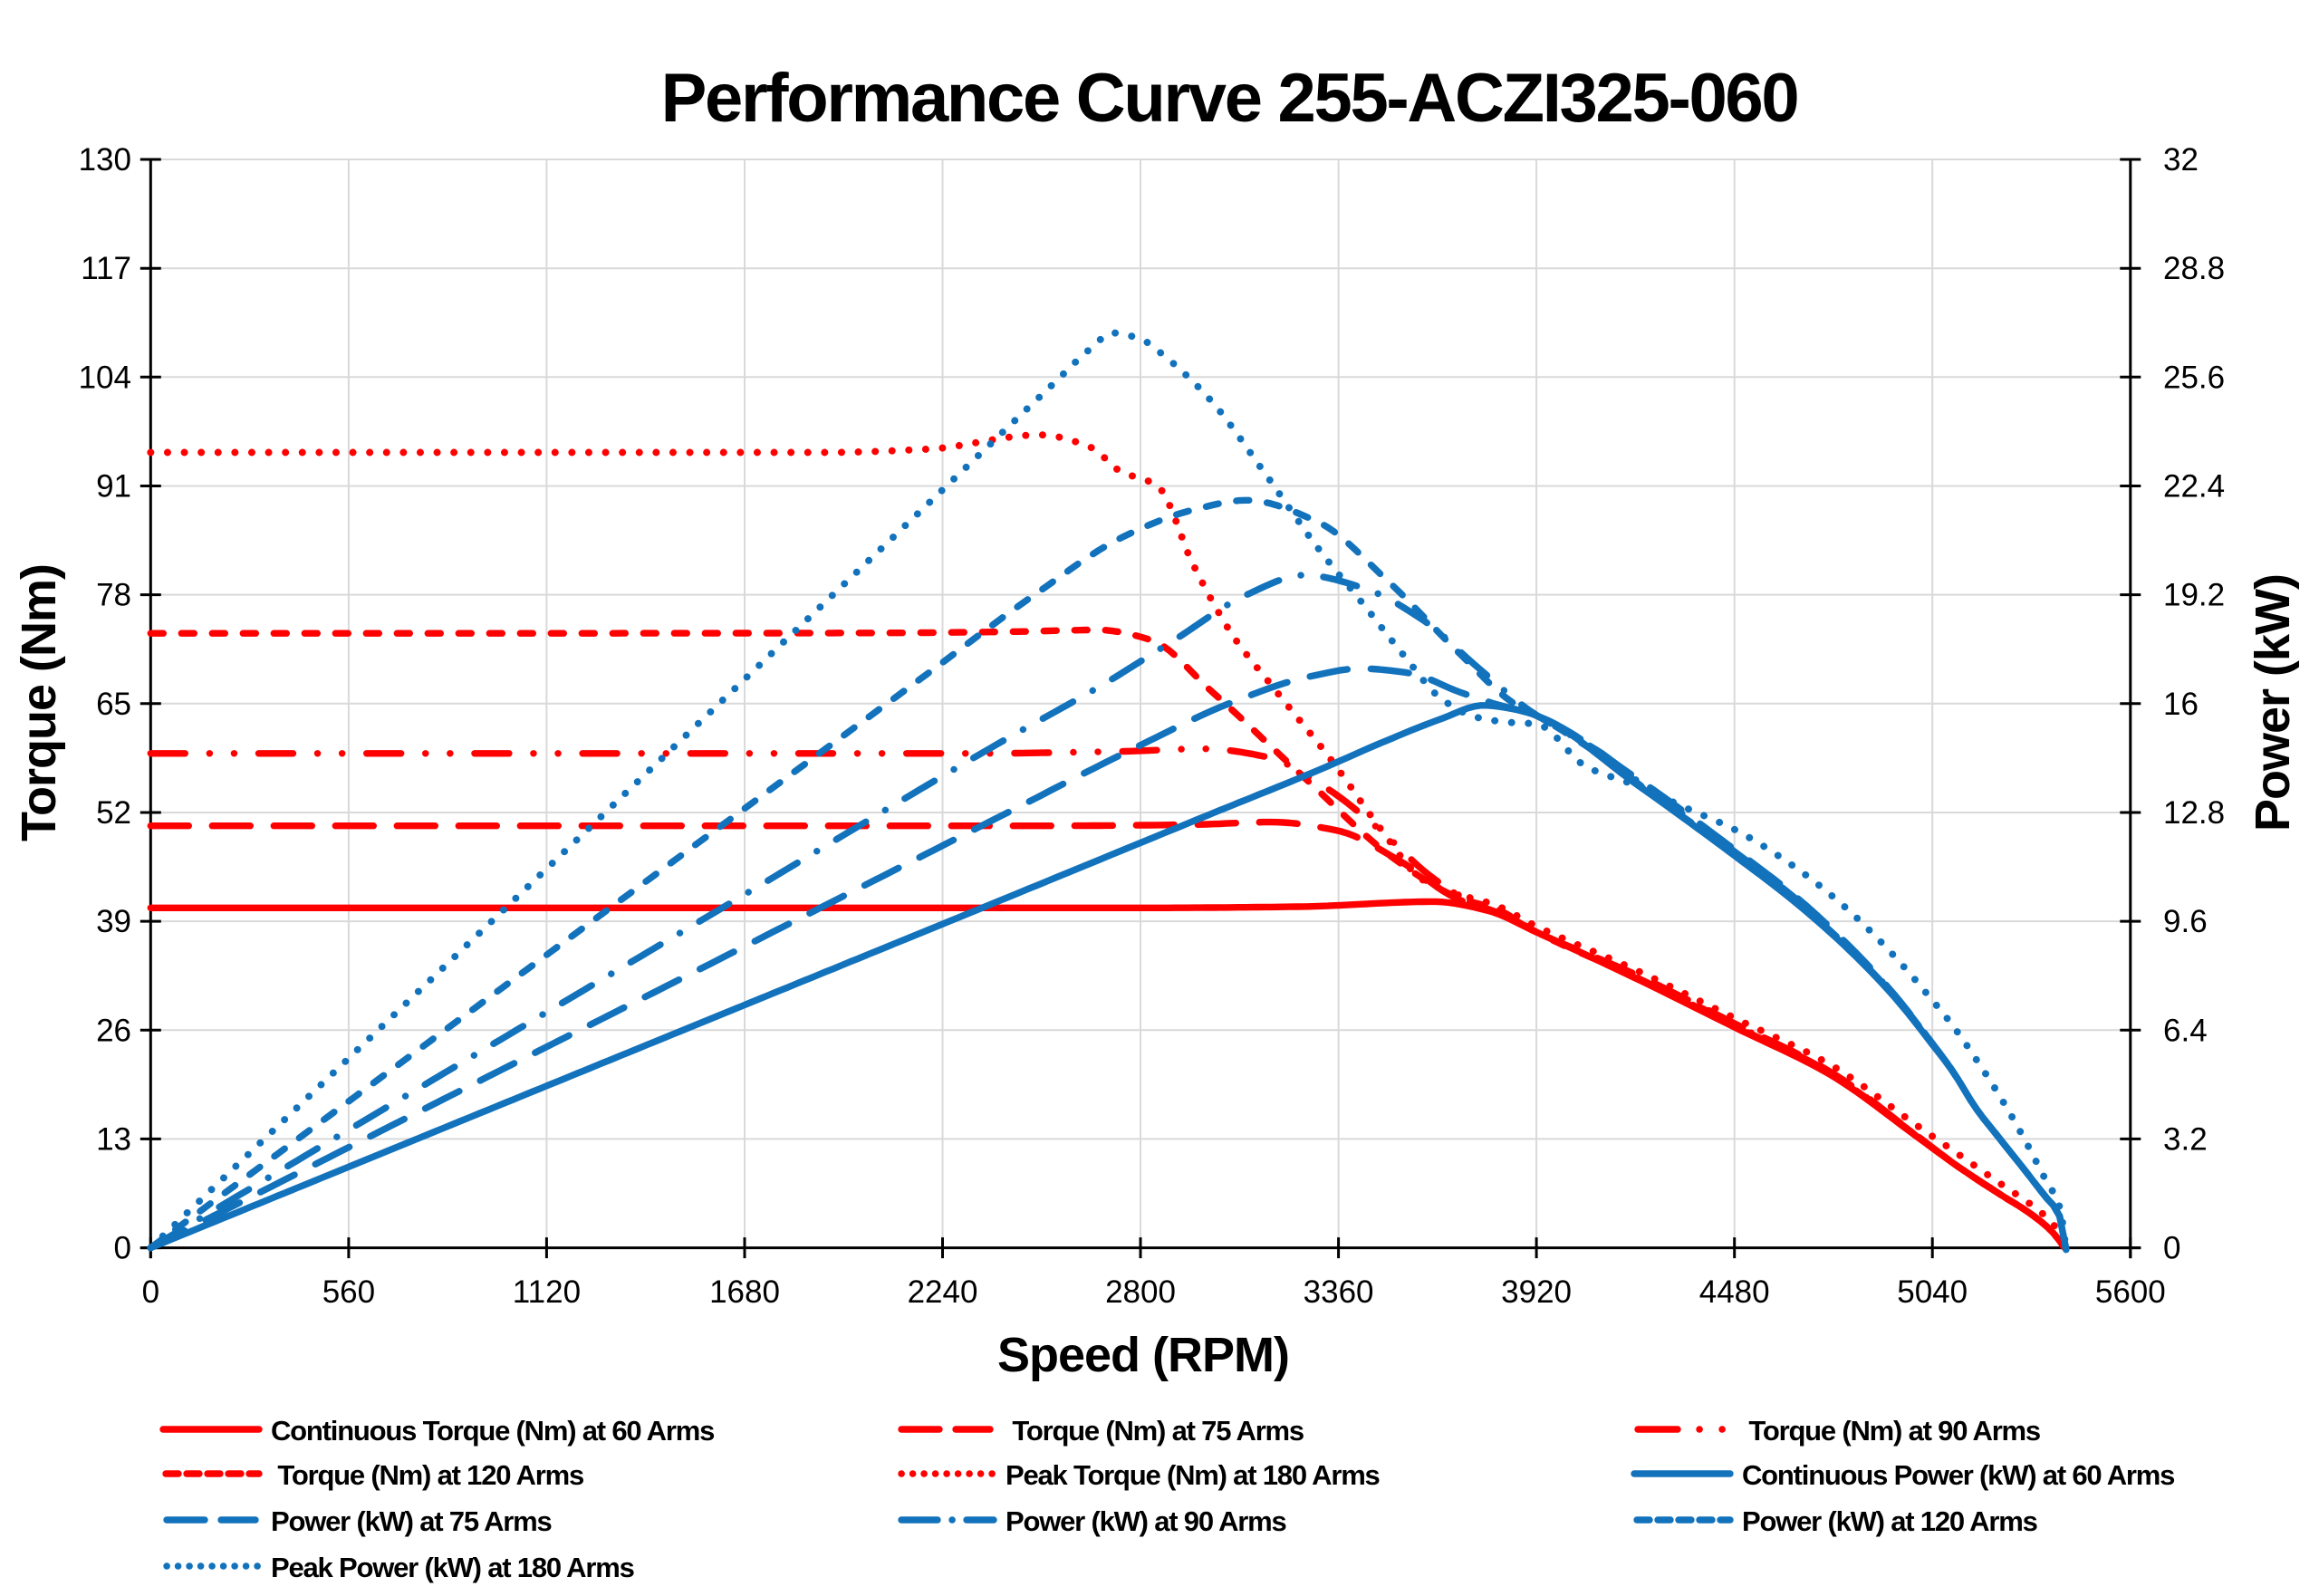  Describe the element at coordinates (1891, 1431) in the screenshot. I see `svg-text: Torque (Nm) at 90 Arms` at that location.